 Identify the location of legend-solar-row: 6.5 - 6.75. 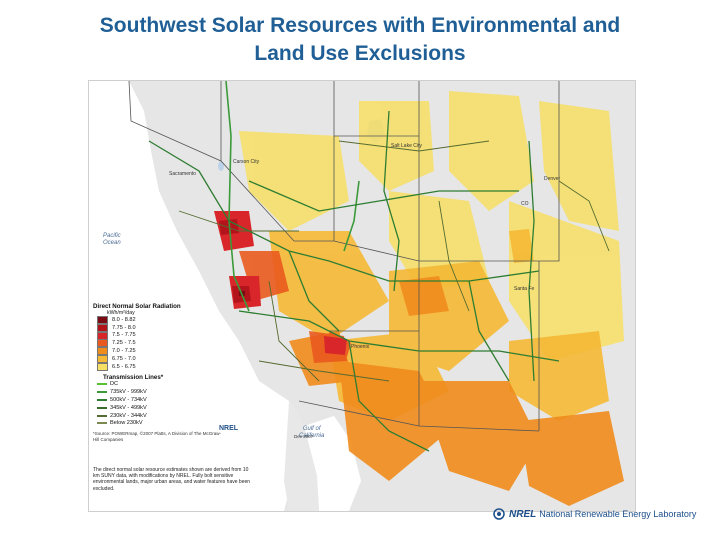
(160, 366).